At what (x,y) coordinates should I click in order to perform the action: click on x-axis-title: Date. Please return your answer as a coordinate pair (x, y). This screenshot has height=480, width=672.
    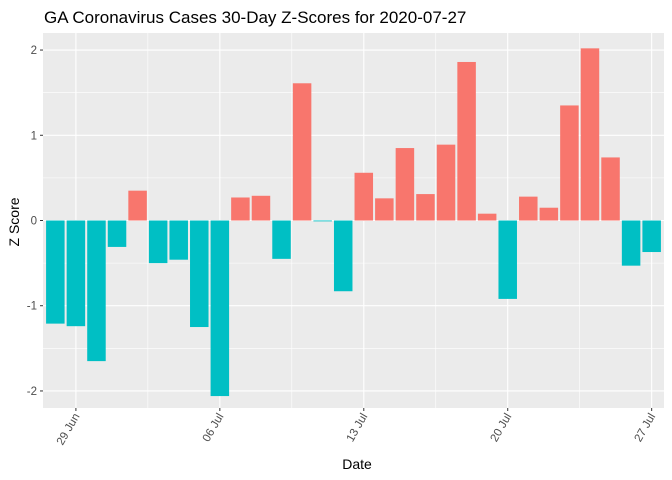
    Looking at the image, I should click on (357, 464).